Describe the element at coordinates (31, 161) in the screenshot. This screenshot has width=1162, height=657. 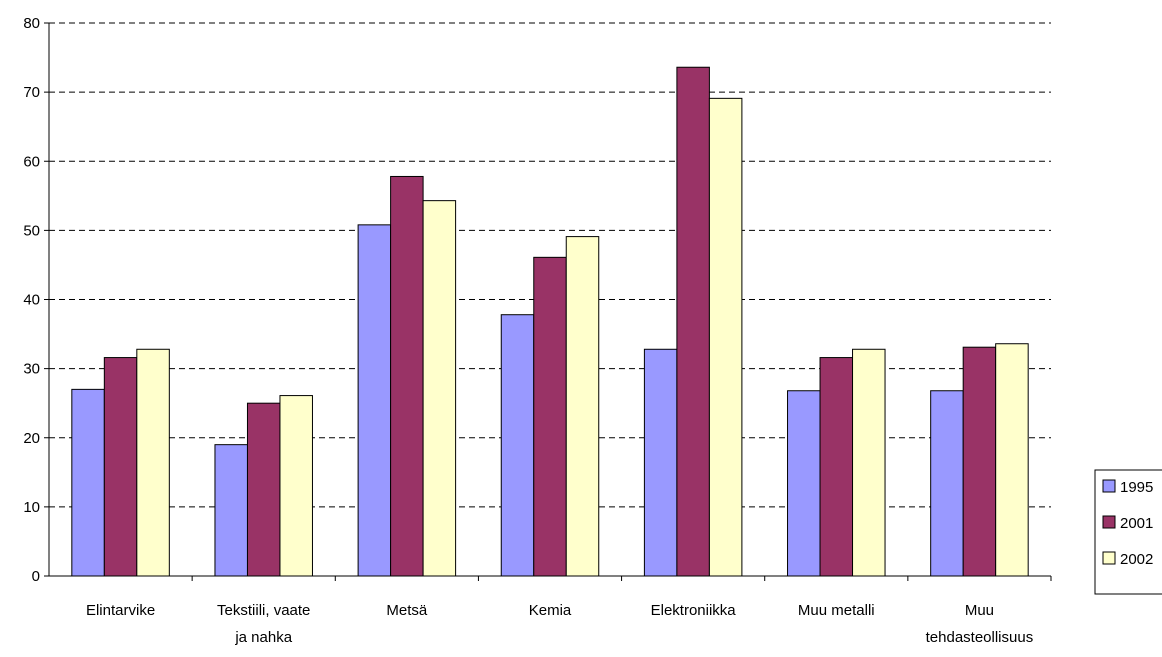
I see `y-tick-label: 60` at that location.